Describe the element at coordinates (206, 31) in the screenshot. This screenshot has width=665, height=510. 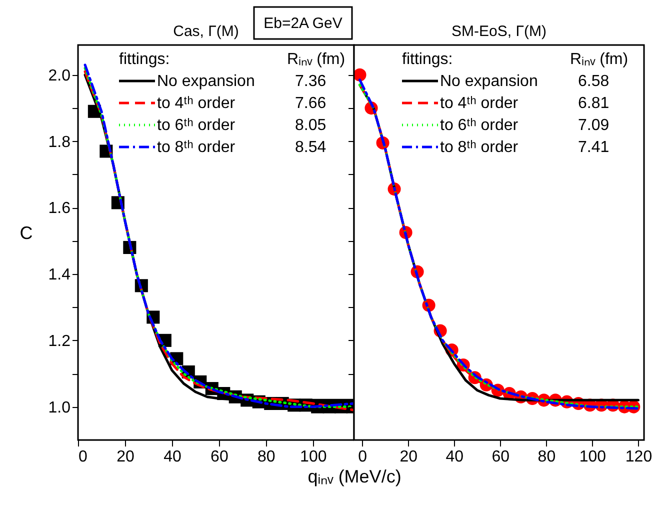
I see `chart-title: Cas, Γ(M)` at that location.